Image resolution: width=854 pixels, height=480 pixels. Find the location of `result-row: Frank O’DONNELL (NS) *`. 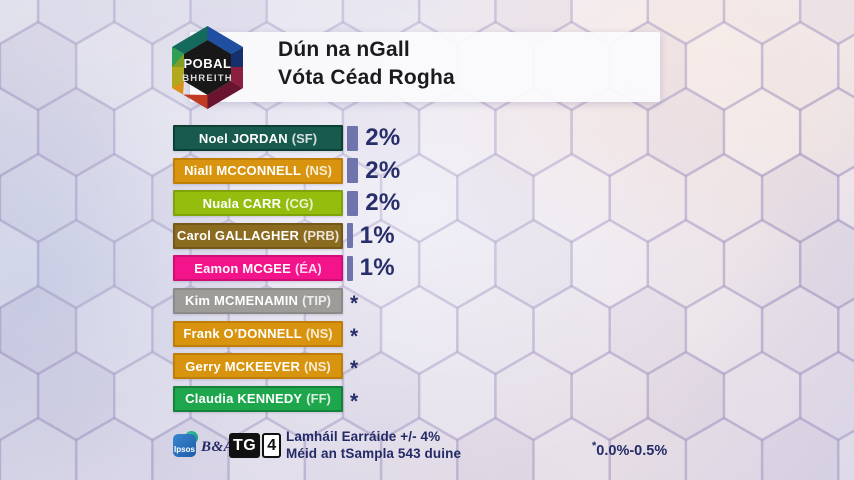

result-row: Frank O’DONNELL (NS) * is located at coordinates (286, 334).